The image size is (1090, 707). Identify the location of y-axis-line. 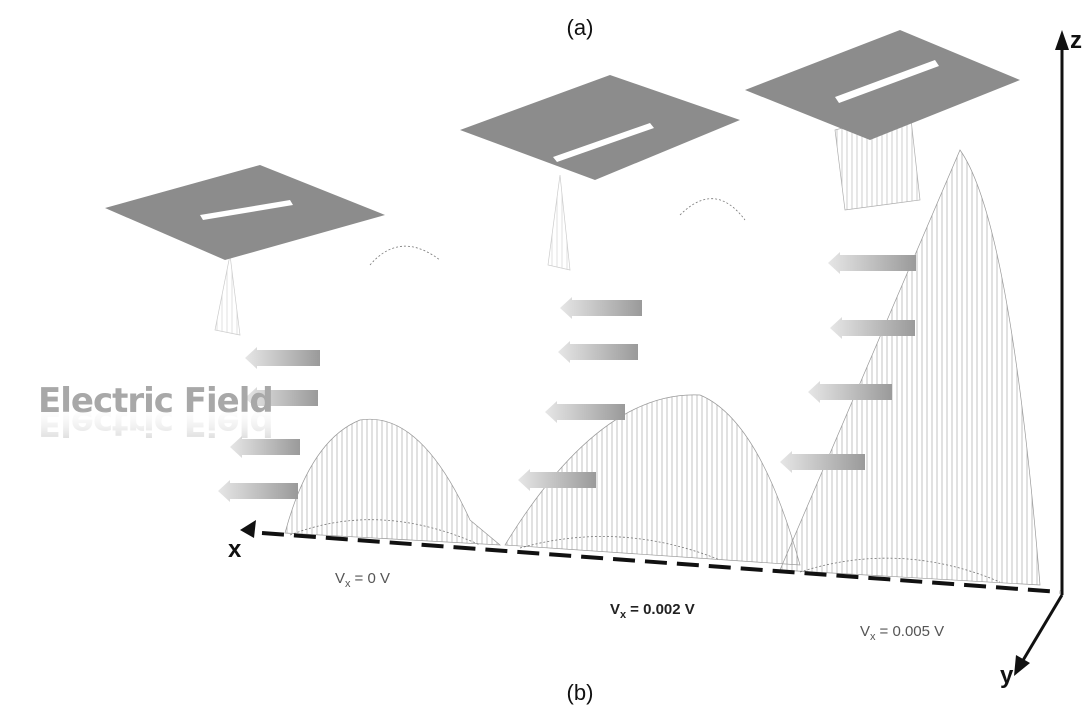
(1042, 628).